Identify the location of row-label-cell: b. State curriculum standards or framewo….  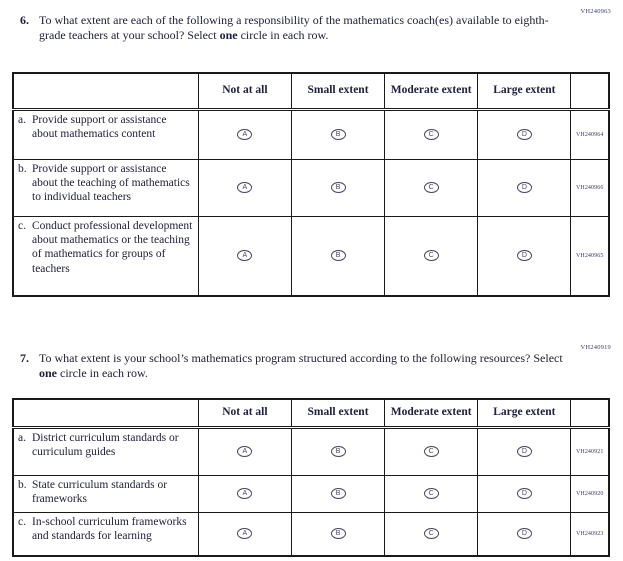
(105, 493).